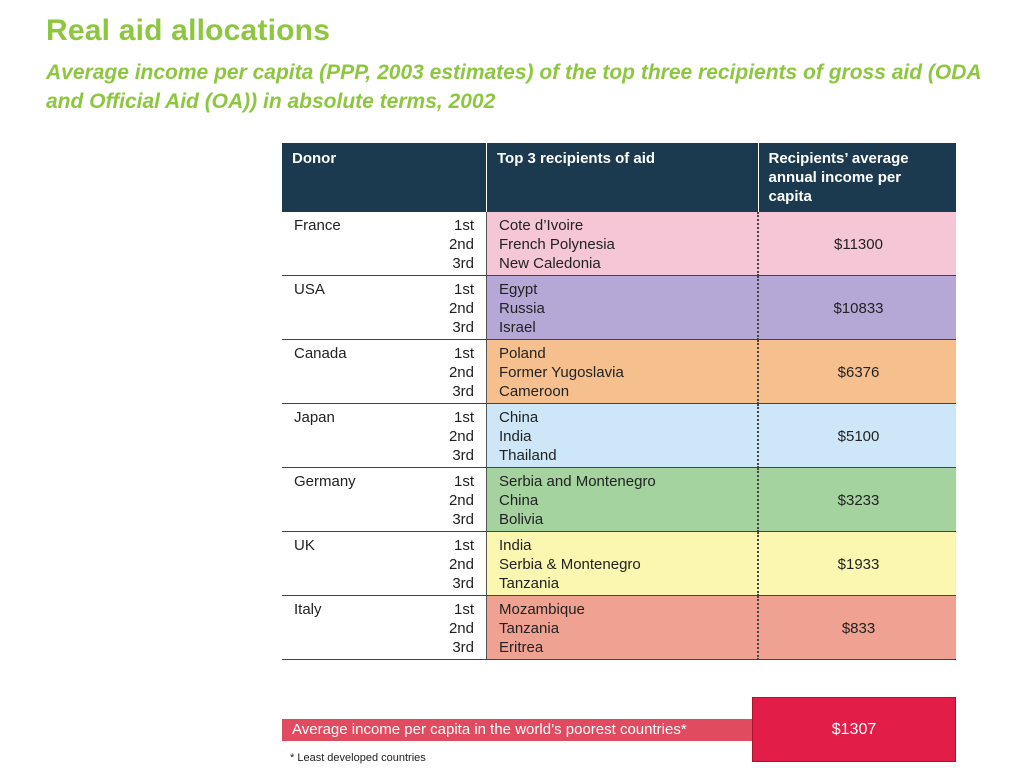 The width and height of the screenshot is (1024, 768). I want to click on income-cell: $11300, so click(857, 244).